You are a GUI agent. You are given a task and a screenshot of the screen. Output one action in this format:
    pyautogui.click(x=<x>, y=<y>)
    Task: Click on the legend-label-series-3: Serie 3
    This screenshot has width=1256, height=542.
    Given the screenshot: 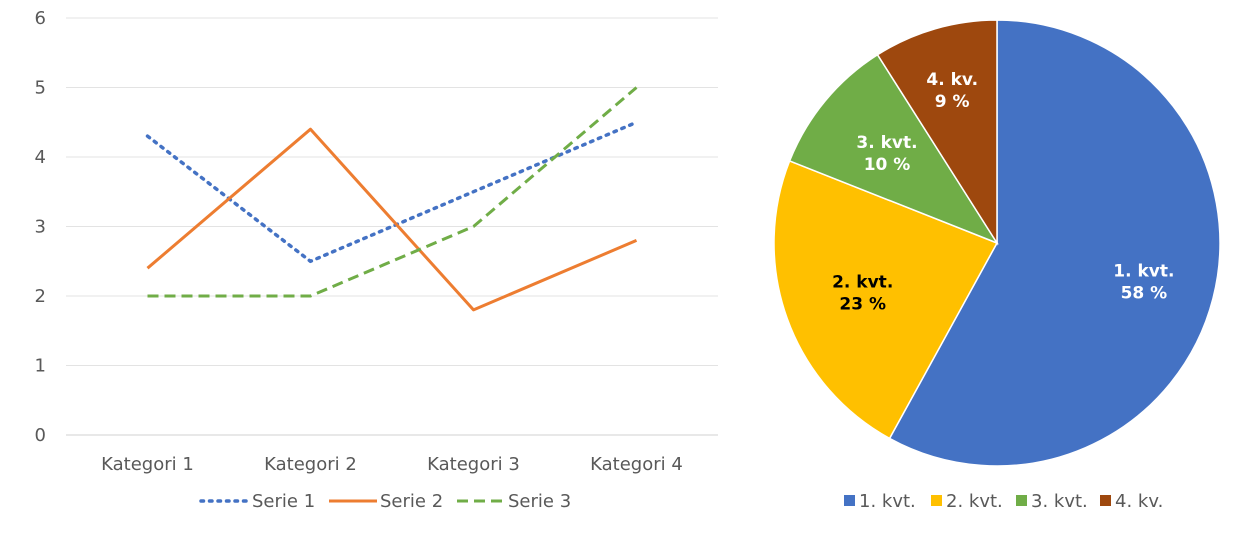 What is the action you would take?
    pyautogui.click(x=539, y=501)
    